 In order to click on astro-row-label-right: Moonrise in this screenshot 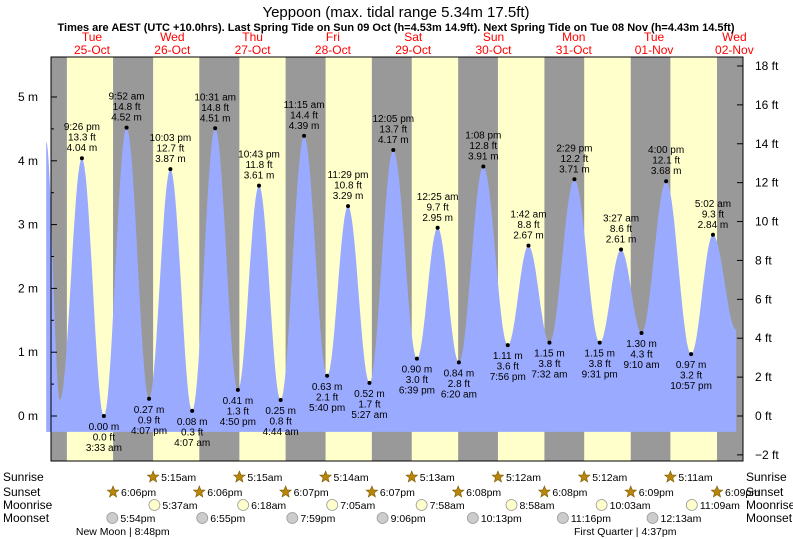, I will do `click(769, 505)`.